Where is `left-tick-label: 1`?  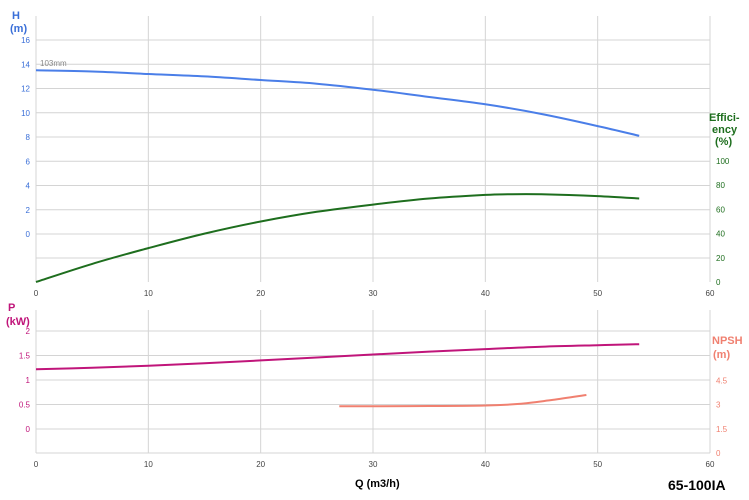
left-tick-label: 1 is located at coordinates (28, 380).